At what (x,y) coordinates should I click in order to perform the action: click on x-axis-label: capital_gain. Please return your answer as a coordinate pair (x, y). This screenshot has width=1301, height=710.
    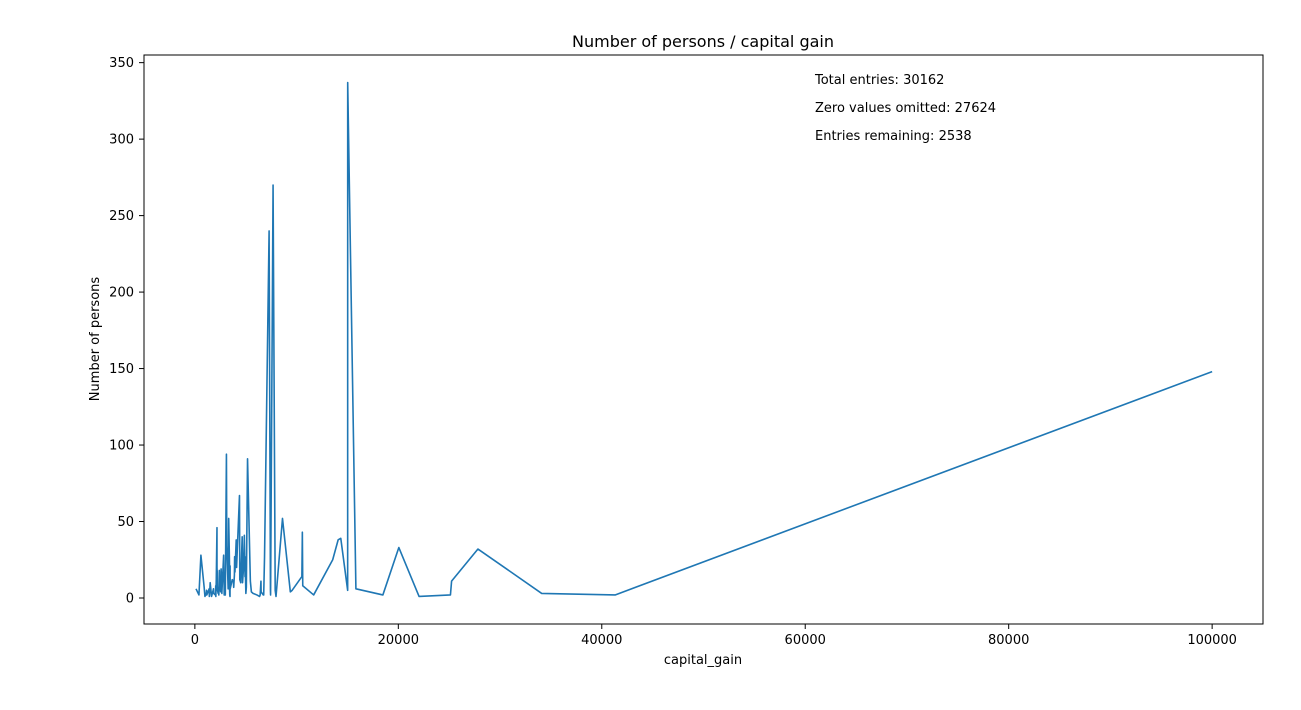
    Looking at the image, I should click on (703, 660).